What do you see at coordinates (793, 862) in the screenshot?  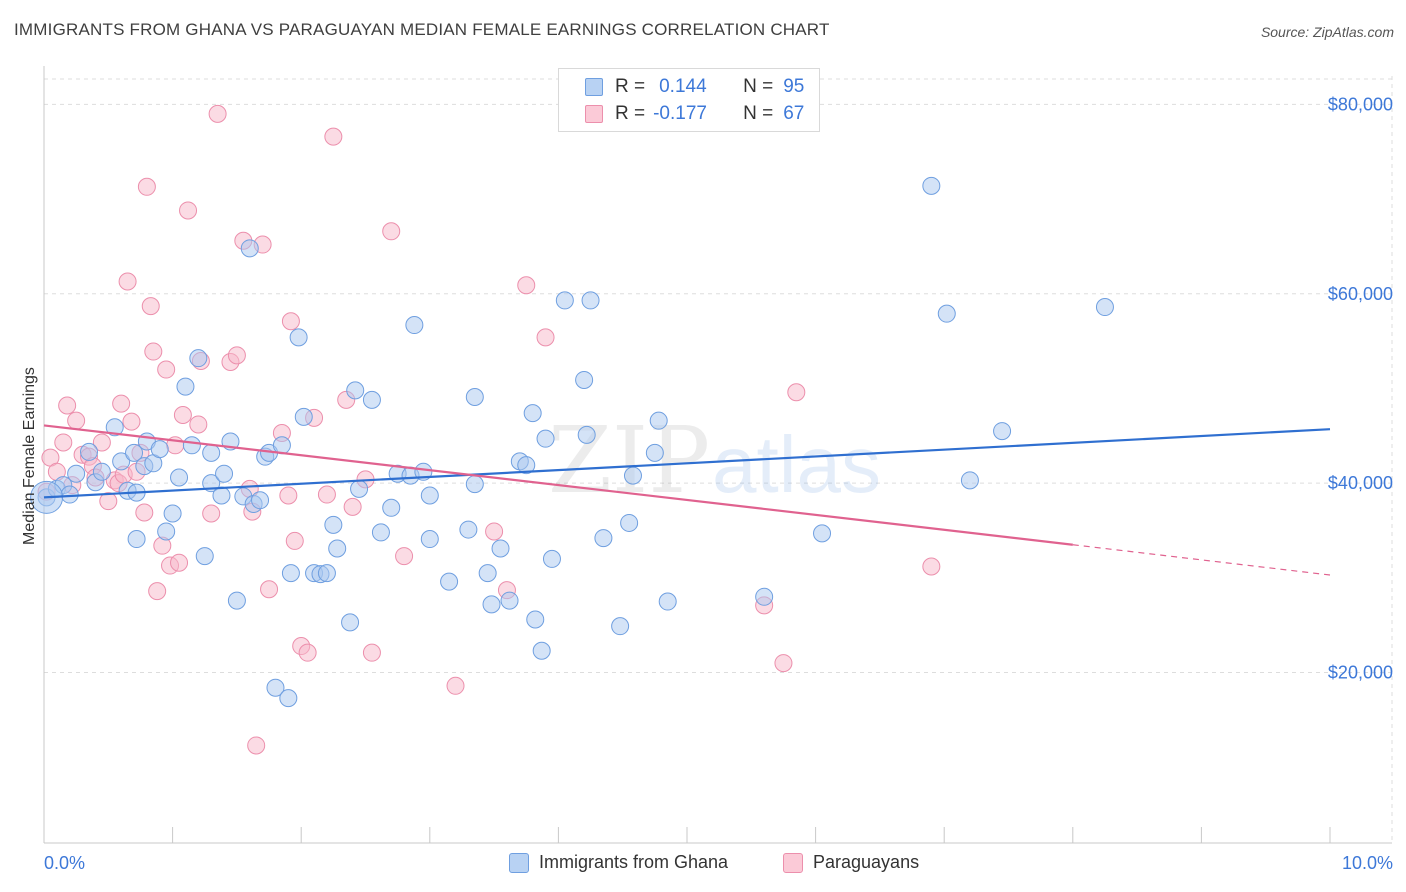 I see `paraguayans-legend-swatch` at bounding box center [793, 862].